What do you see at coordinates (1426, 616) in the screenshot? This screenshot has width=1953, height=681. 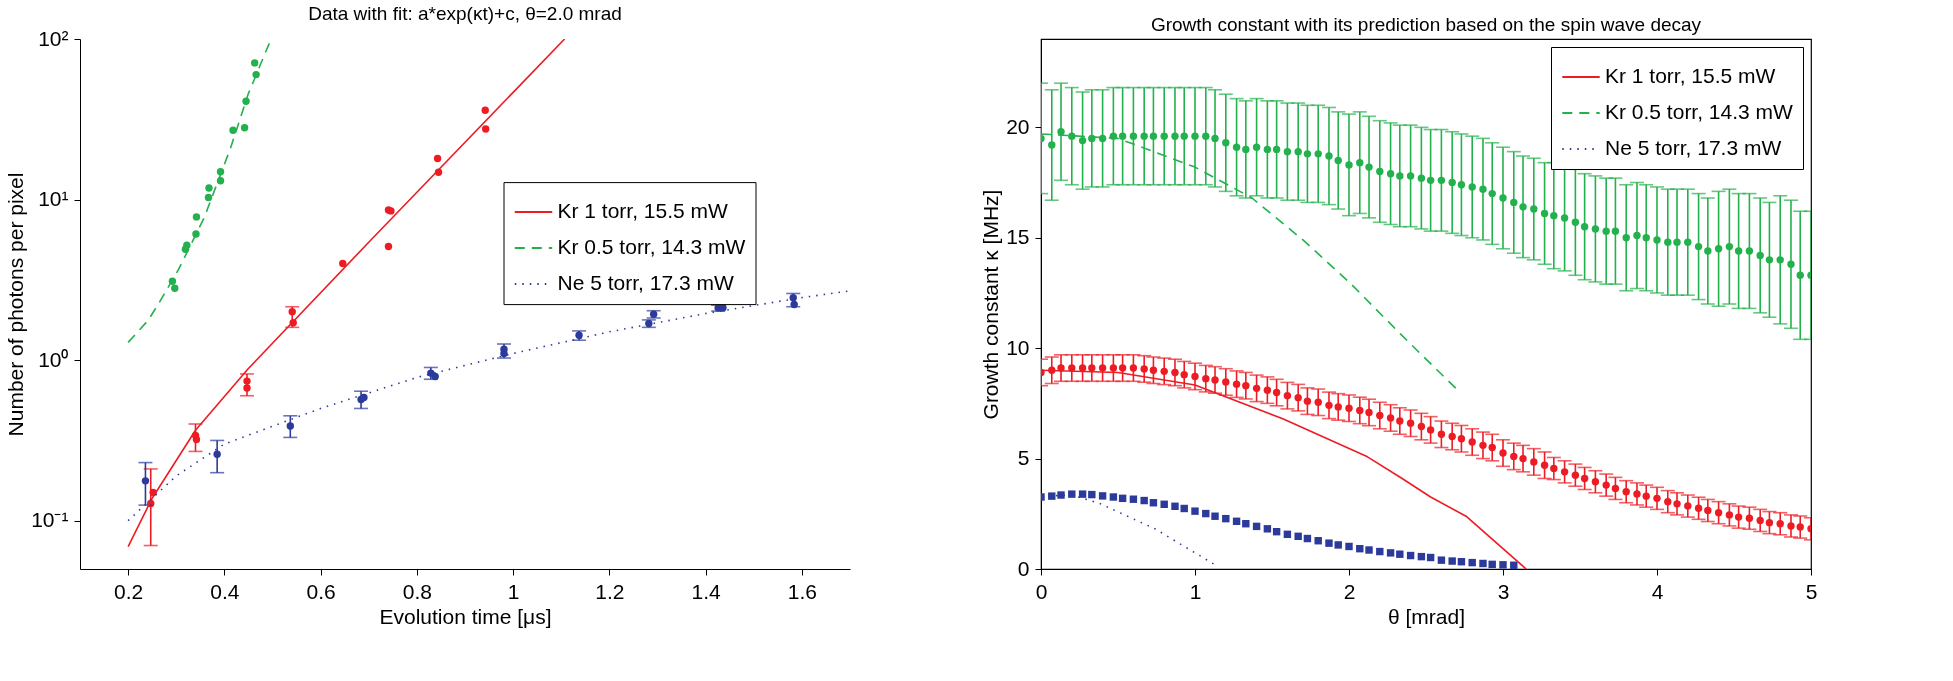 I see `x-axis-title: θ [mrad]` at bounding box center [1426, 616].